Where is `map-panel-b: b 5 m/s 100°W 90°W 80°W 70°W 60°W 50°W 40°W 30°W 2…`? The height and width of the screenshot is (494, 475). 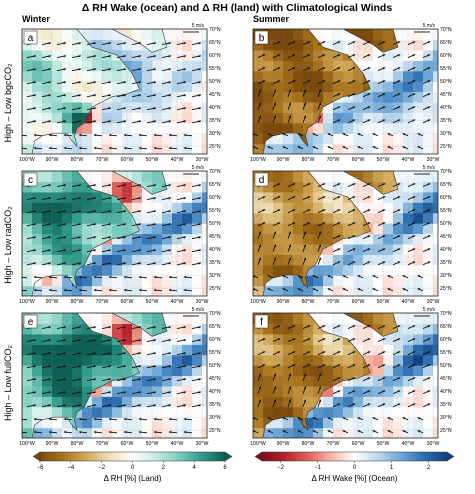
map-panel-b: b 5 m/s 100°W 90°W 80°W 70°W 60°W 50°W 40°W 30°W 2… is located at coordinates (351, 93).